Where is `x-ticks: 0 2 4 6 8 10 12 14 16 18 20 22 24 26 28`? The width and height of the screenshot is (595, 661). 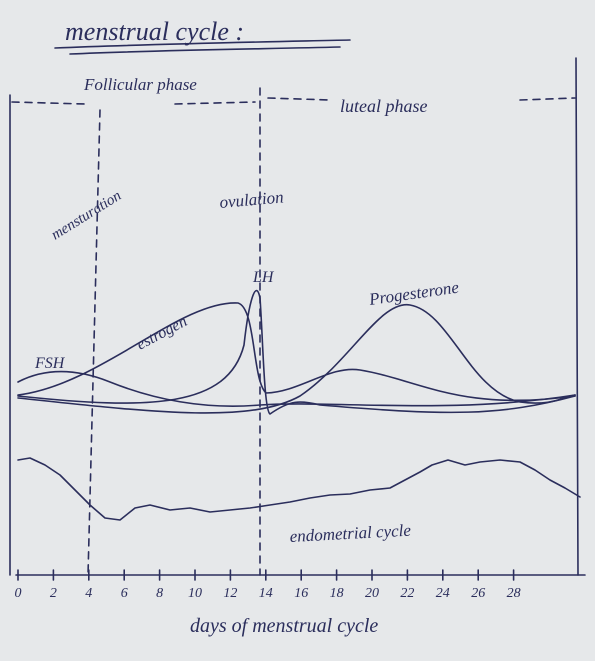
x-ticks: 0 2 4 6 8 10 12 14 16 18 20 22 24 26 28 is located at coordinates (268, 585).